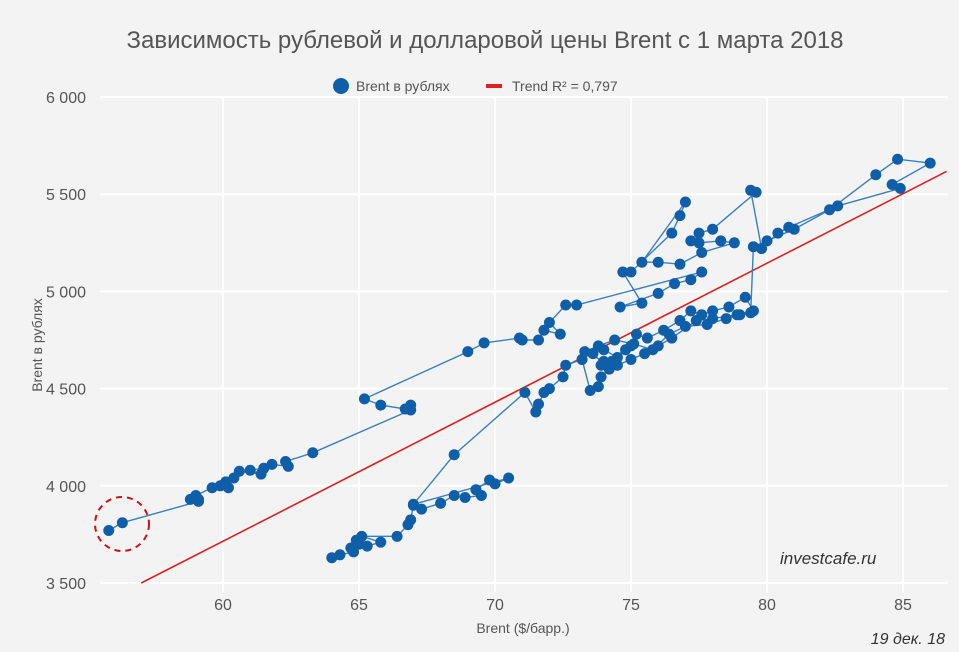 The image size is (959, 652). Describe the element at coordinates (908, 639) in the screenshot. I see `date-label: 19 дек. 18` at that location.